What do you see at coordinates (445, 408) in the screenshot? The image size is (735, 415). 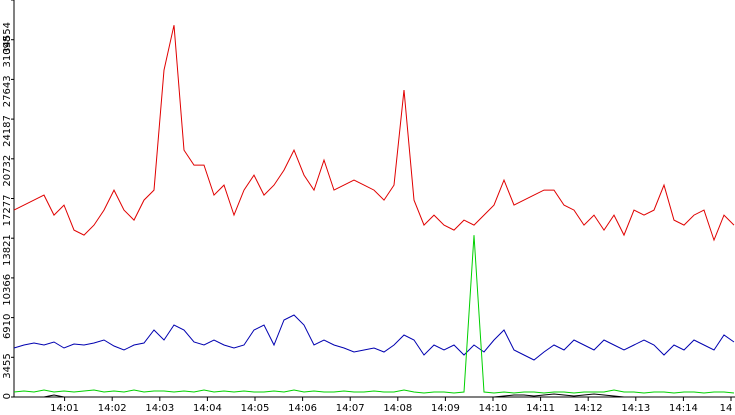 I see `x-tick-label: 14:09` at bounding box center [445, 408].